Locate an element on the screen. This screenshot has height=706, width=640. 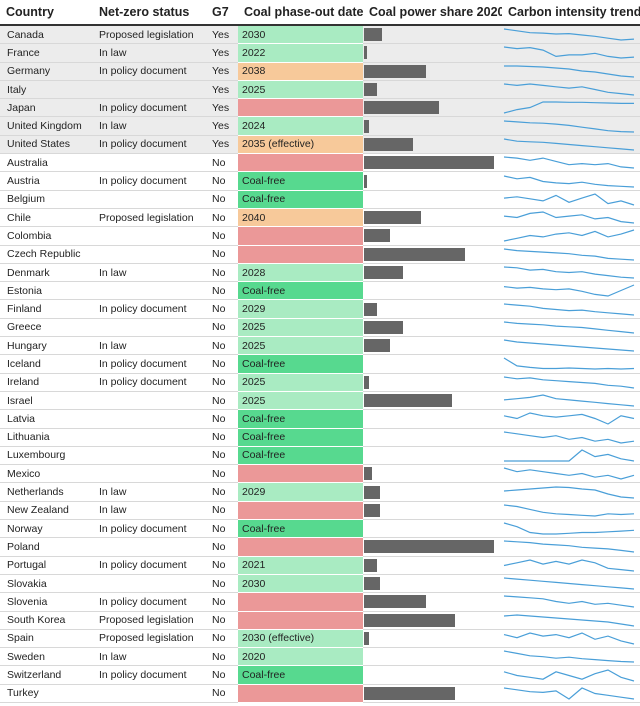
table-row: Belgium No Coal-free is located at coordinates (320, 199).